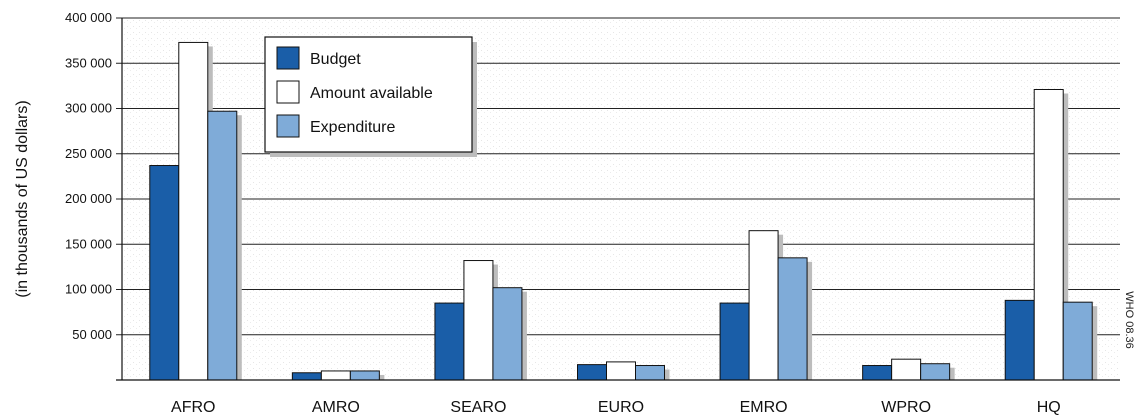 This screenshot has height=419, width=1137. I want to click on y-axis-label: (in thousands of US dollars), so click(22, 198).